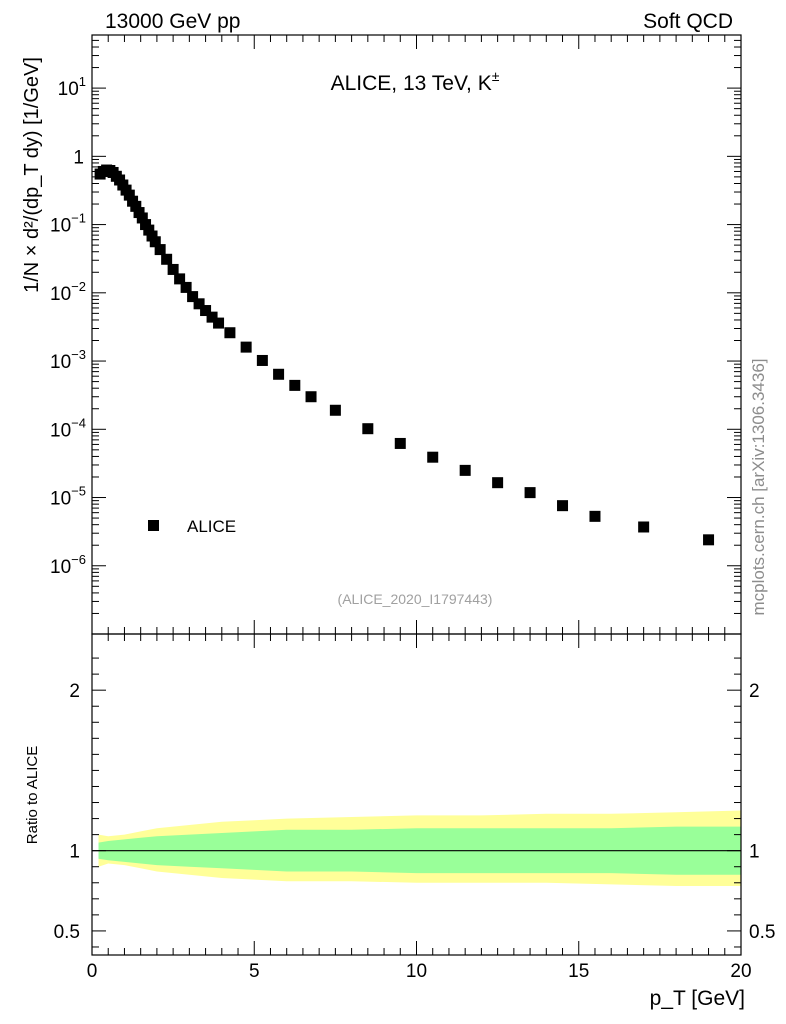 This screenshot has width=786, height=1024. What do you see at coordinates (72, 87) in the screenshot?
I see `y-tick-label: 10¹` at bounding box center [72, 87].